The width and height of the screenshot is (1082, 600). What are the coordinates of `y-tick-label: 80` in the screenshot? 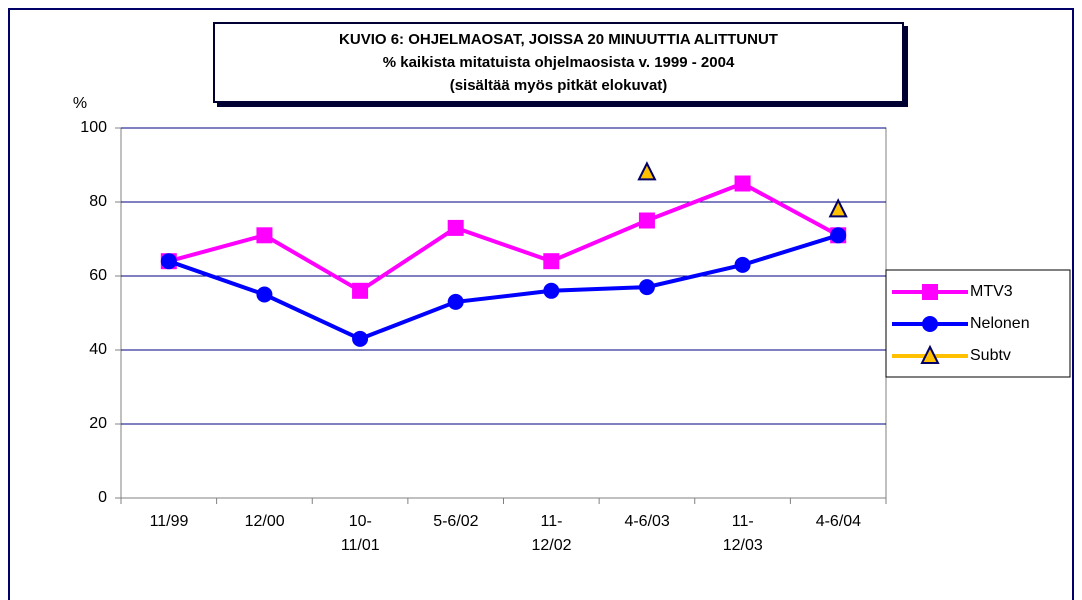 It's located at (98, 201).